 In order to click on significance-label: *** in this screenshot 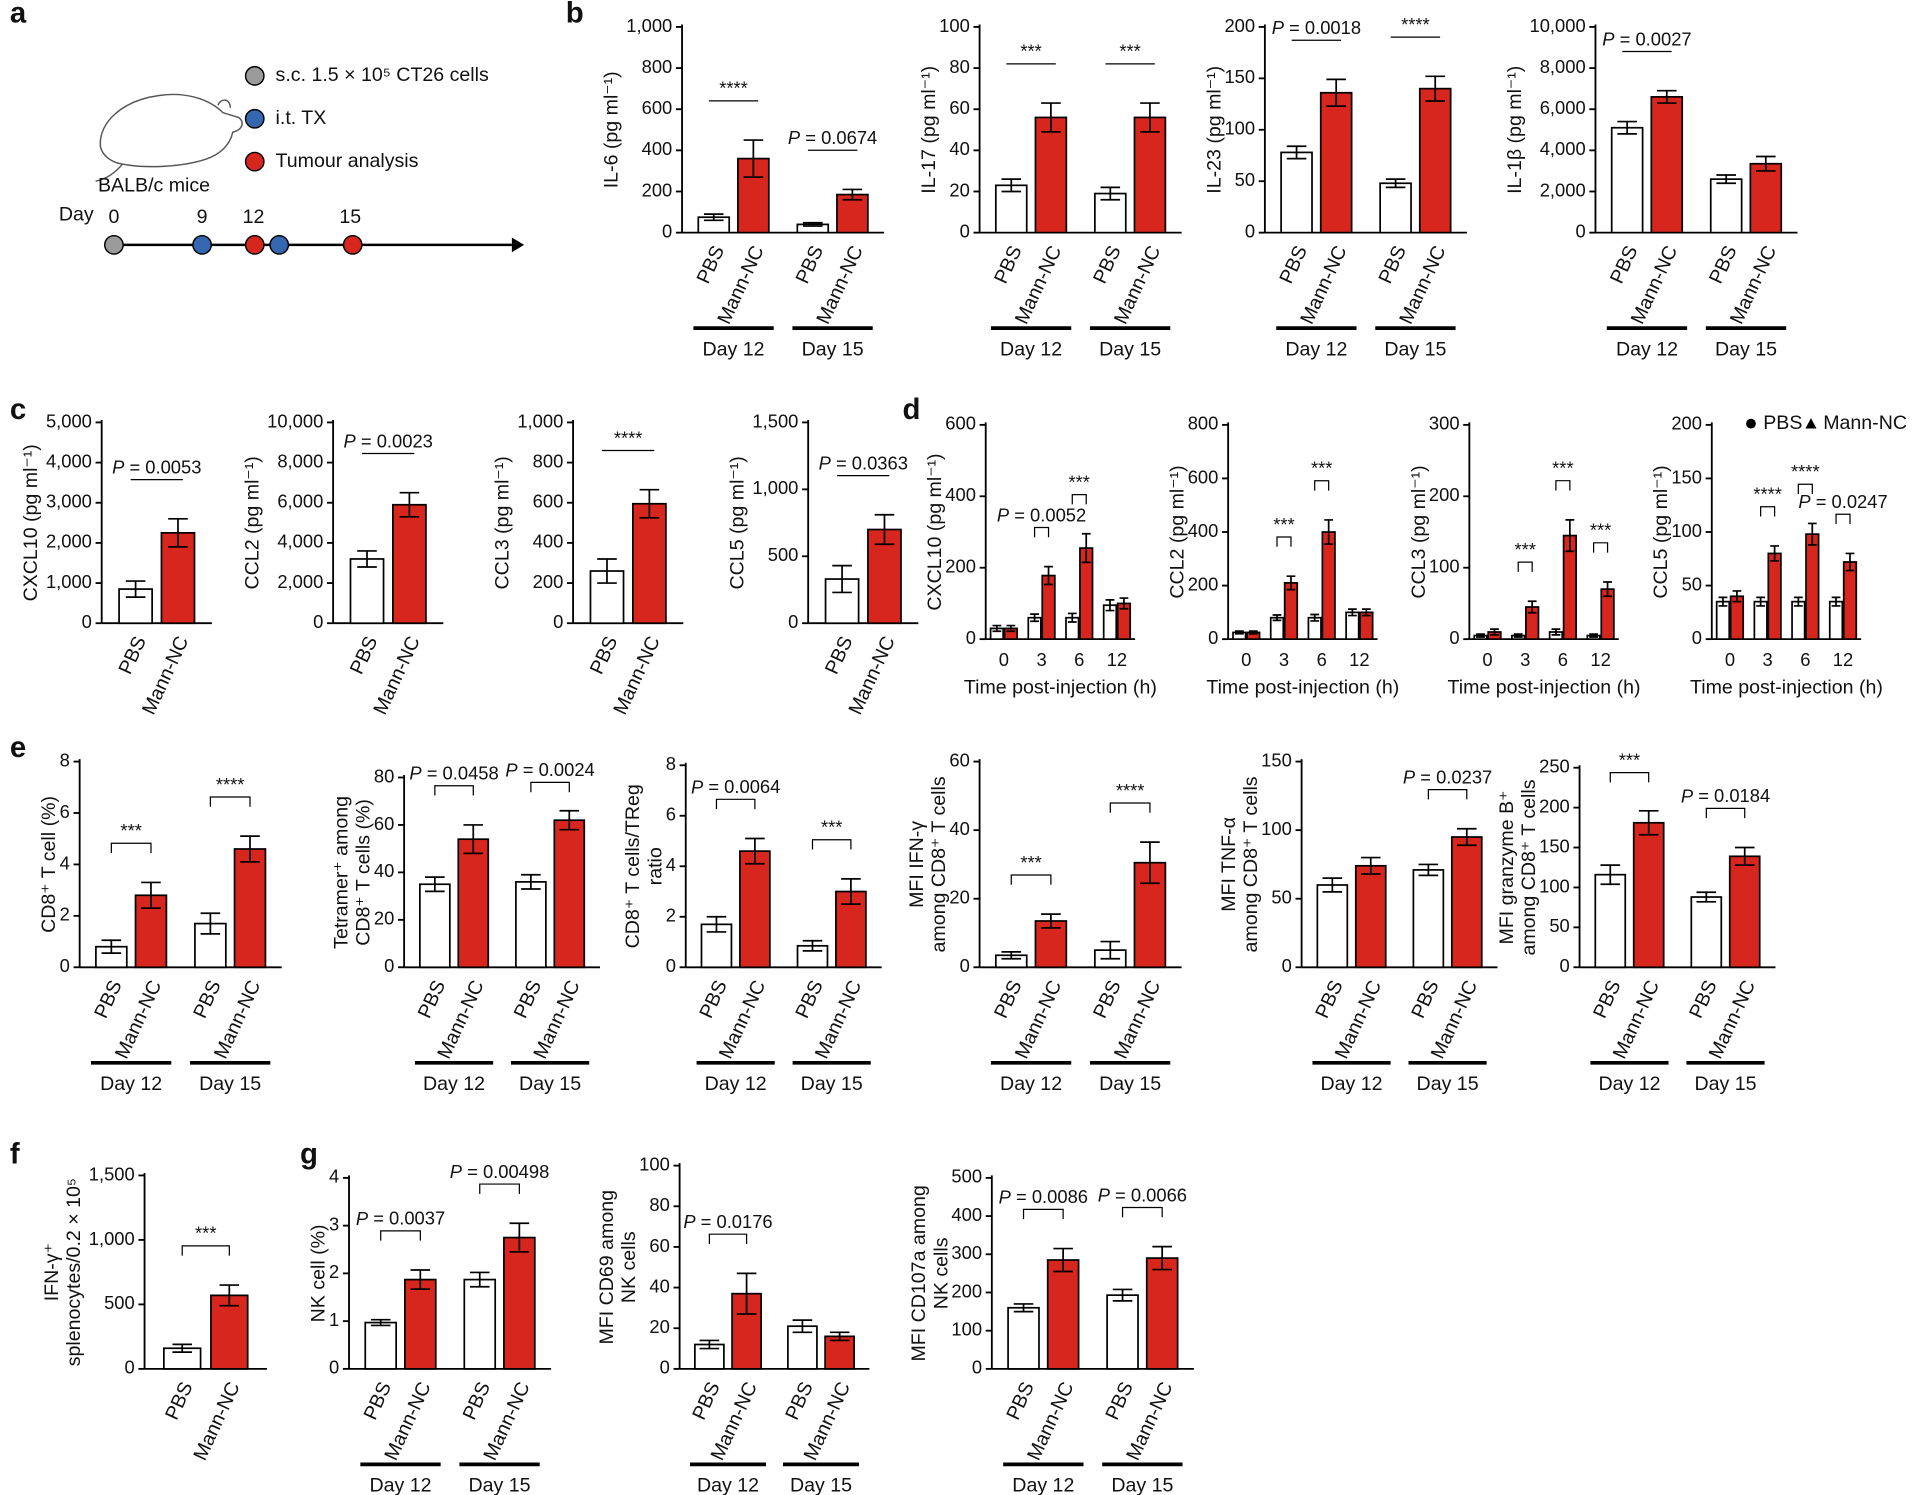, I will do `click(1629, 759)`.